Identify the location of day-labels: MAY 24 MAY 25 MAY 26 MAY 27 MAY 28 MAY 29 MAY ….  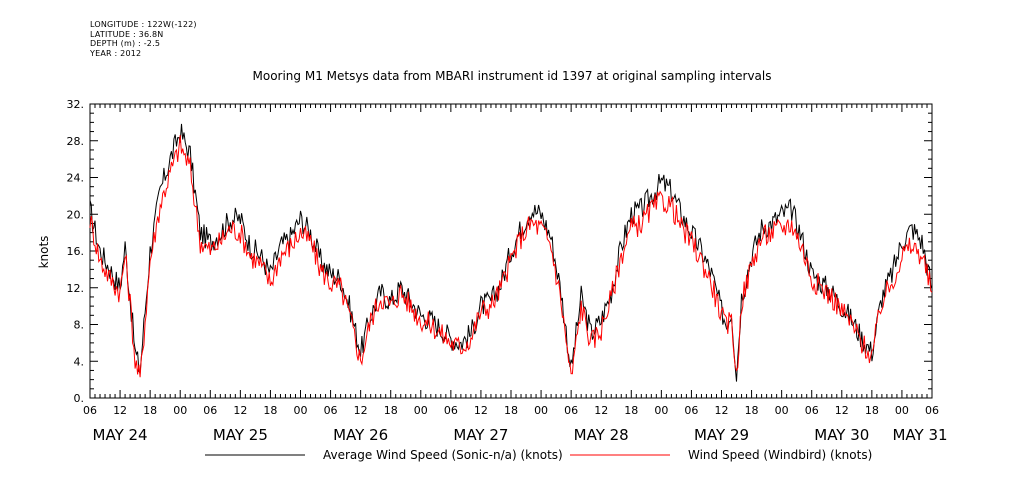
(520, 435).